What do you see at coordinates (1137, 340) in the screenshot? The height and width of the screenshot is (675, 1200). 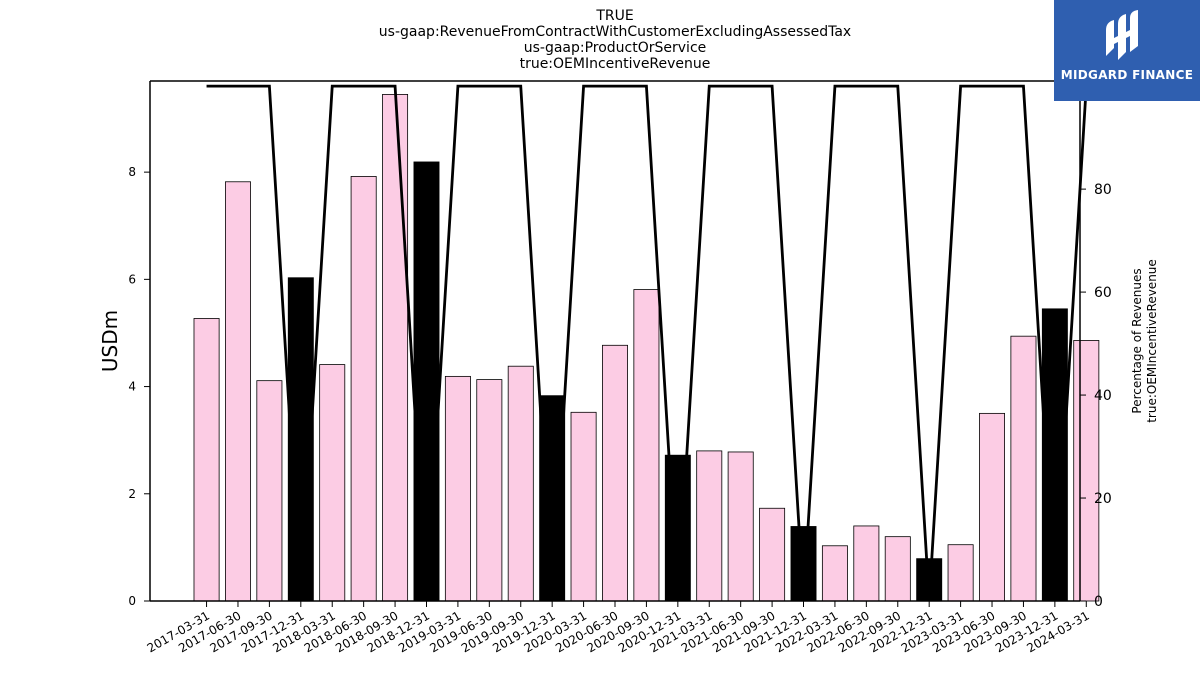 I see `y2-axis-label-line-1: Percentage of Revenues` at bounding box center [1137, 340].